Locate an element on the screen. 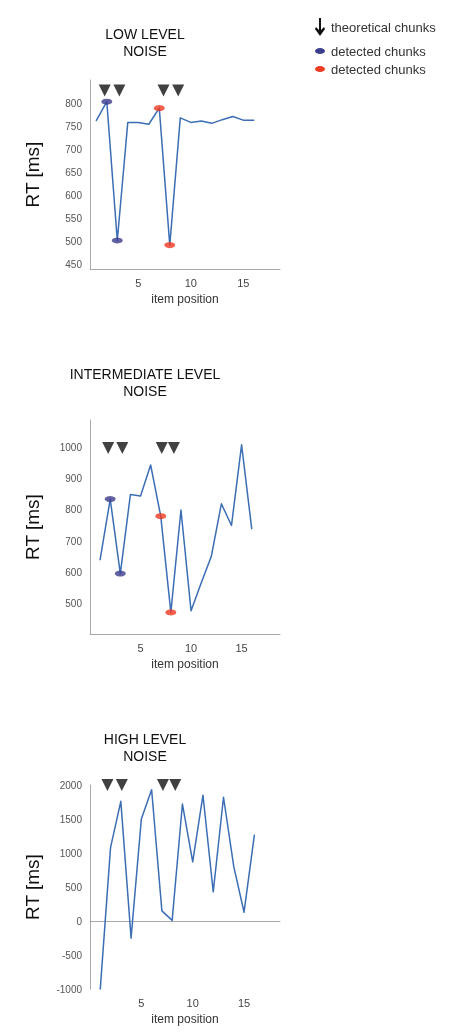 The width and height of the screenshot is (473, 1034). chart-title: HIGH LEVEL NOISE is located at coordinates (145, 747).